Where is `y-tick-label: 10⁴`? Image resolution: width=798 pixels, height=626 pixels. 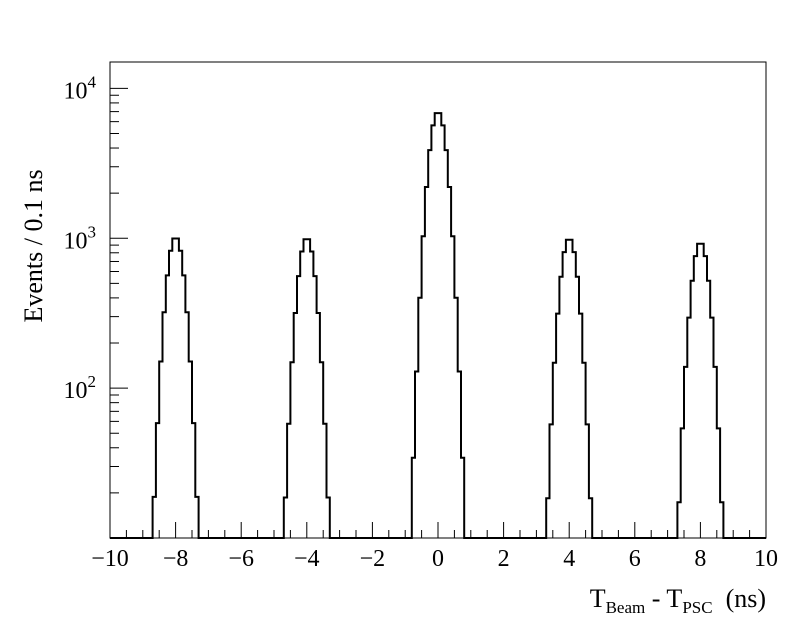
y-tick-label: 10⁴ is located at coordinates (80, 88).